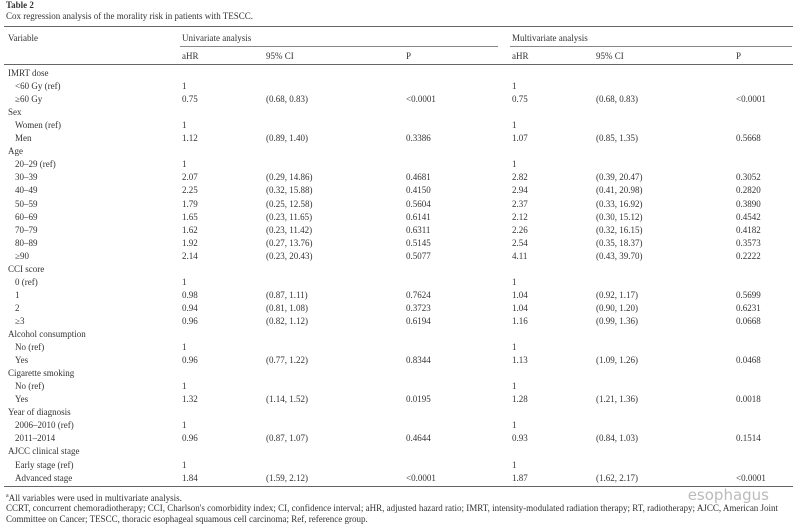 This screenshot has height=529, width=797. Describe the element at coordinates (38, 86) in the screenshot. I see `row-label: <60 Gy (ref)` at that location.